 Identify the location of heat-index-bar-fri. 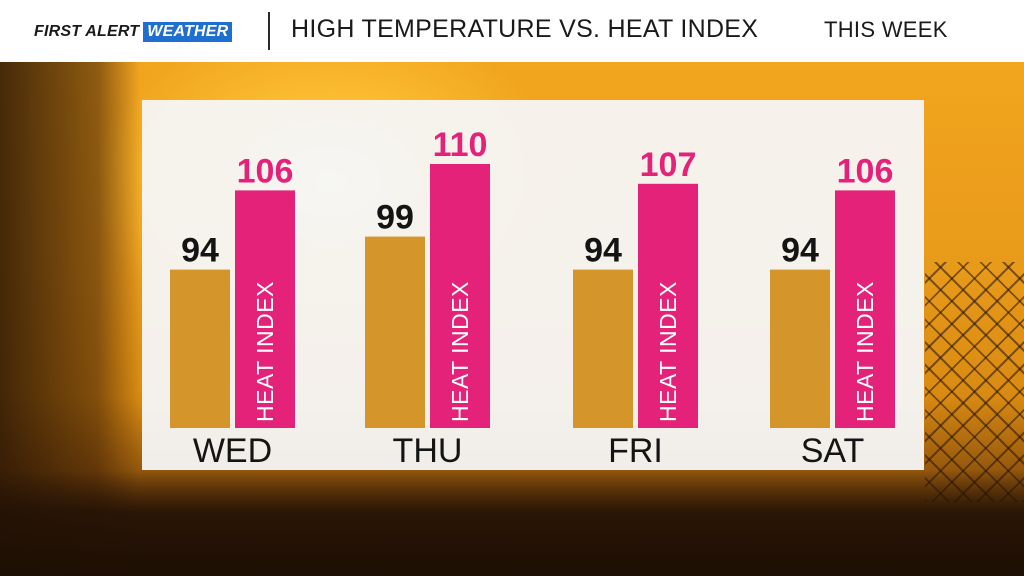
(668, 305).